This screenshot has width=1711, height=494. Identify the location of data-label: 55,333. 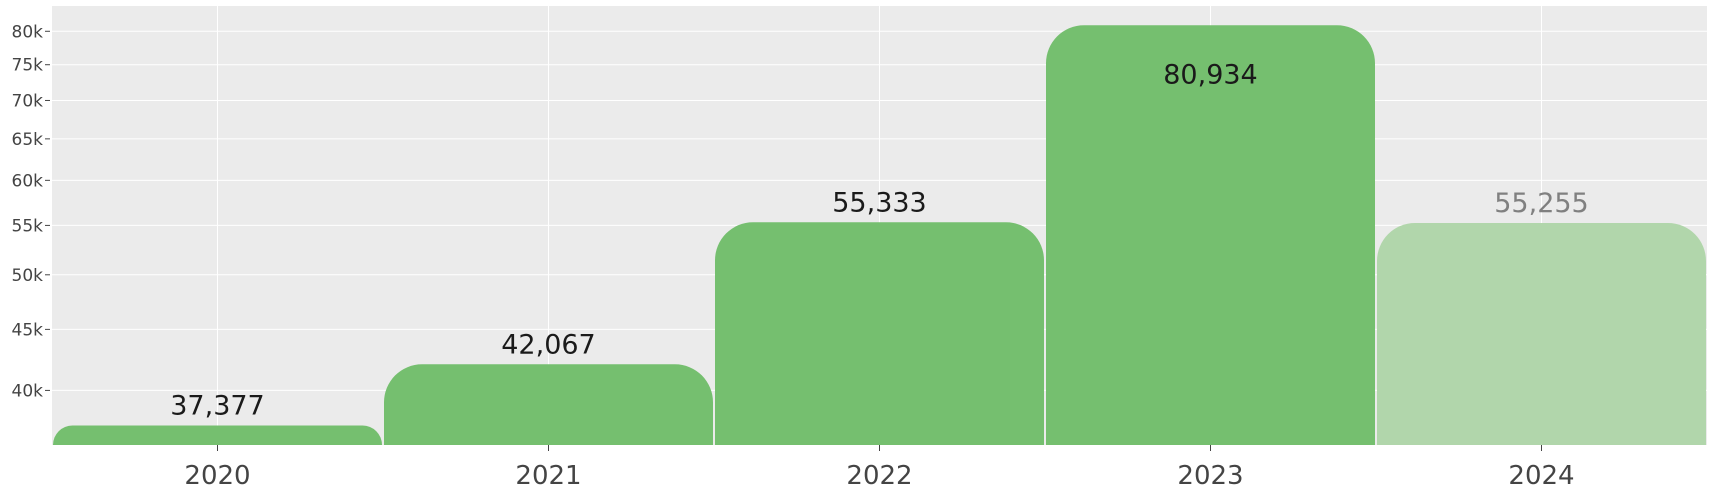
(879, 202).